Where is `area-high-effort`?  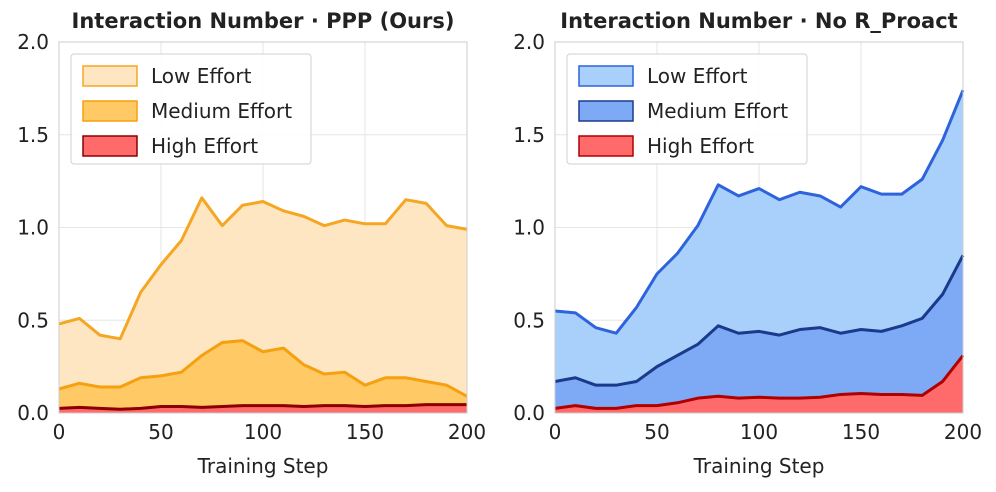 area-high-effort is located at coordinates (759, 384).